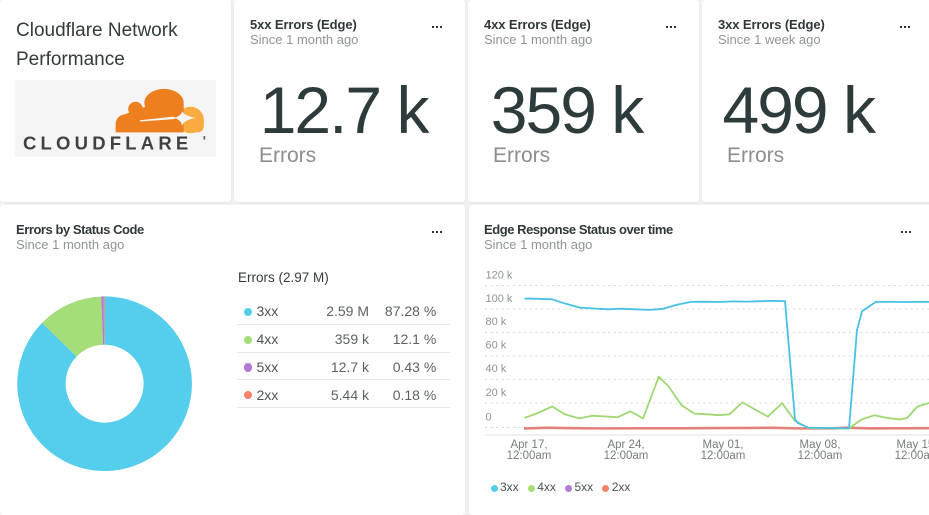 This screenshot has height=515, width=929. I want to click on svg-text: 120 k, so click(498, 275).